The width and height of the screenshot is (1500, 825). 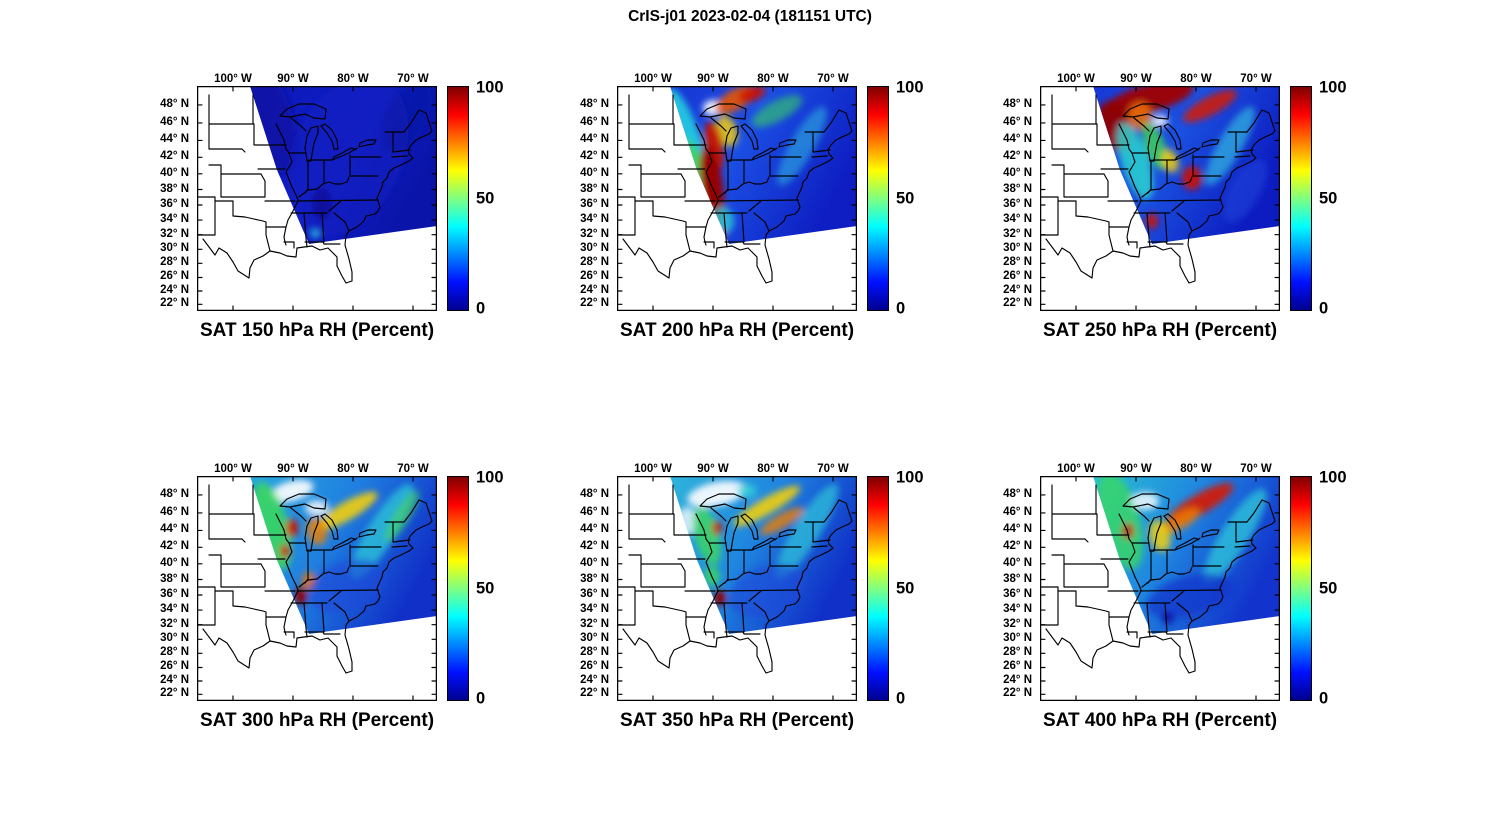 What do you see at coordinates (1196, 79) in the screenshot?
I see `lon-tick-label: 80° W` at bounding box center [1196, 79].